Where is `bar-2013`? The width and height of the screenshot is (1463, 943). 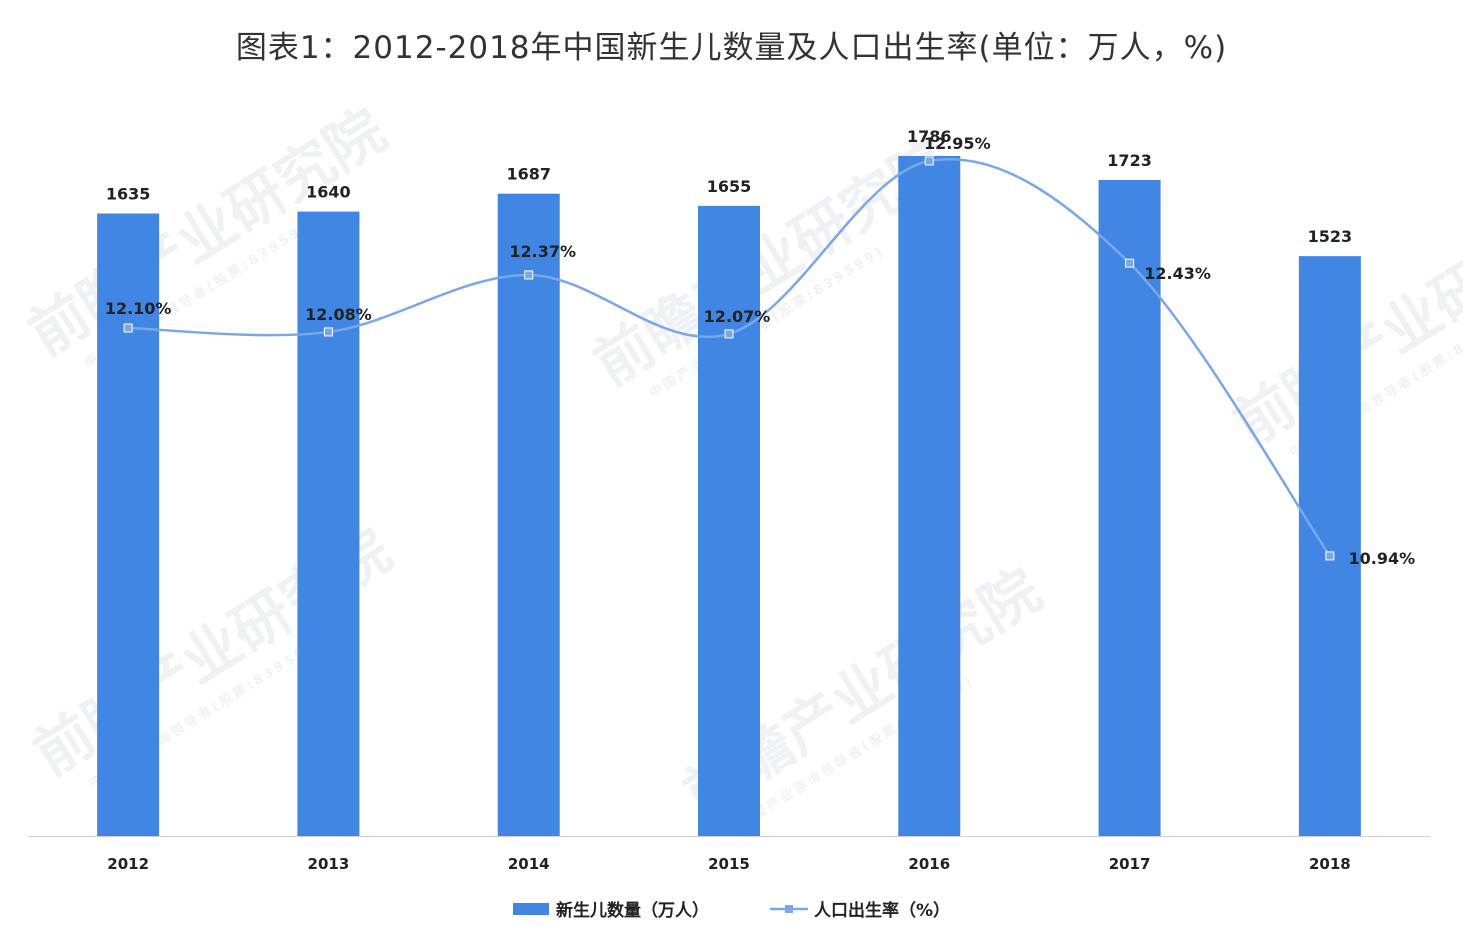
bar-2013 is located at coordinates (328, 524).